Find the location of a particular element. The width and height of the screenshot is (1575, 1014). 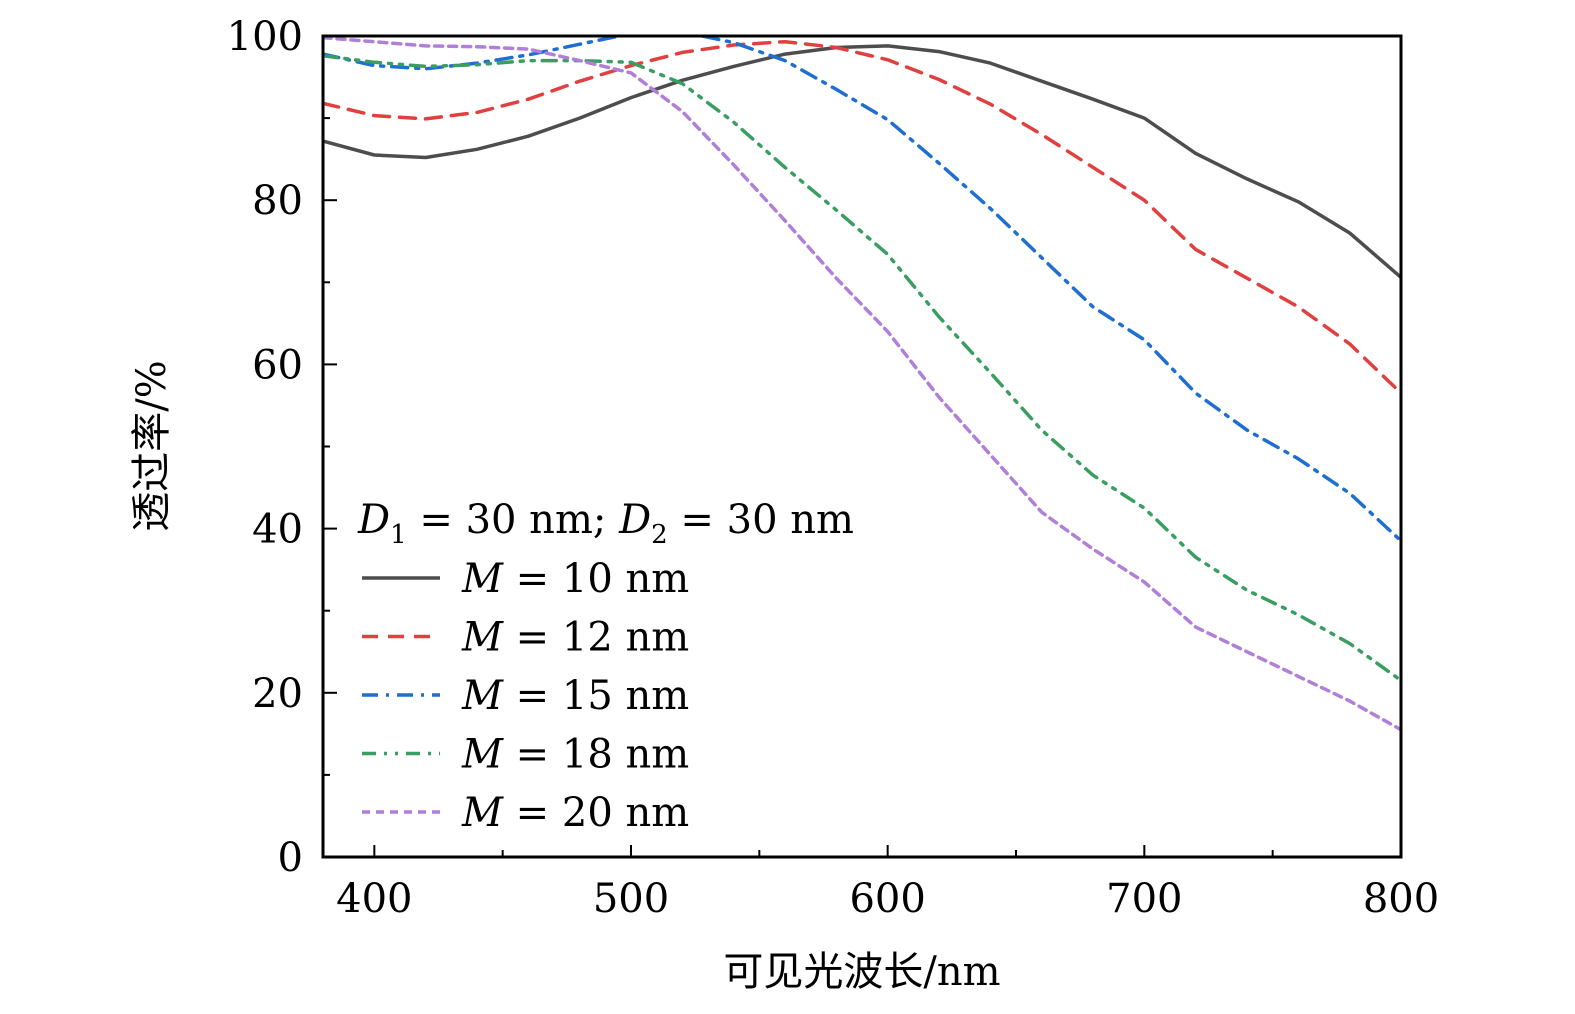

legend-entry: M = 12 nm is located at coordinates (525, 638).